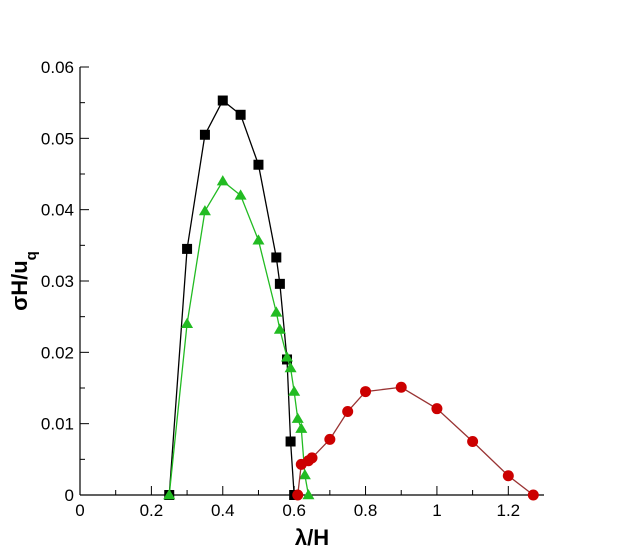 This screenshot has width=623, height=555. Describe the element at coordinates (57, 281) in the screenshot. I see `y-tick-label: 0.03` at that location.